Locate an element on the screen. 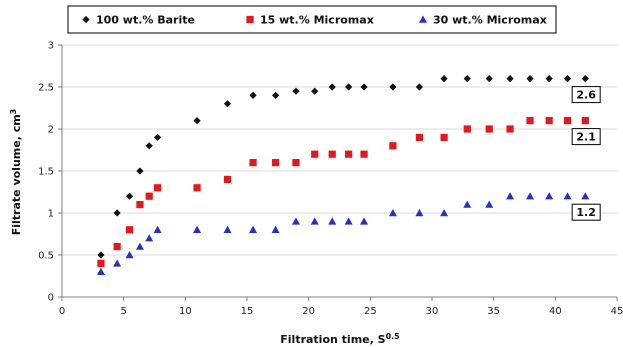 The width and height of the screenshot is (623, 347). x-tick-label: 35 is located at coordinates (493, 311).